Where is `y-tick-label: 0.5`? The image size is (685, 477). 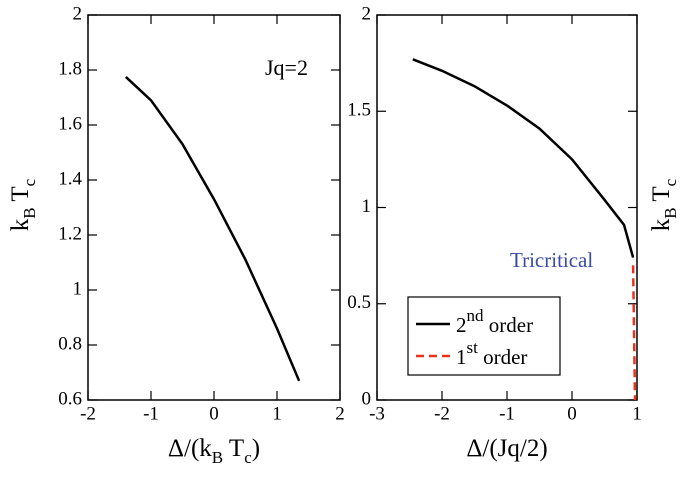 y-tick-label: 0.5 is located at coordinates (359, 302).